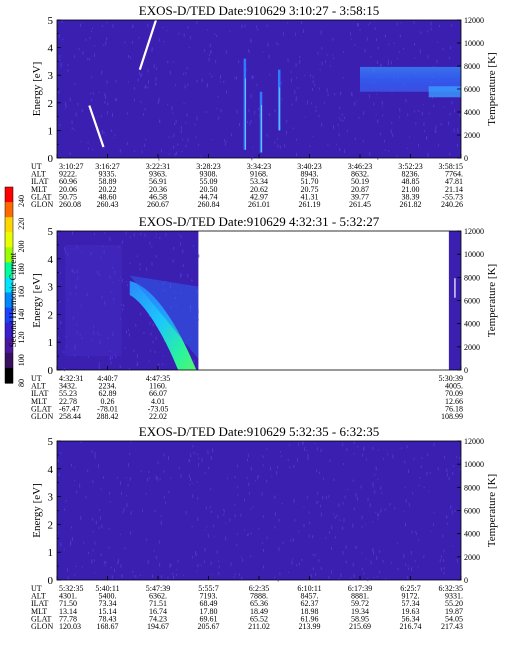 This screenshot has height=649, width=505. What do you see at coordinates (21, 383) in the screenshot?
I see `colorbar-tick: 80` at bounding box center [21, 383].